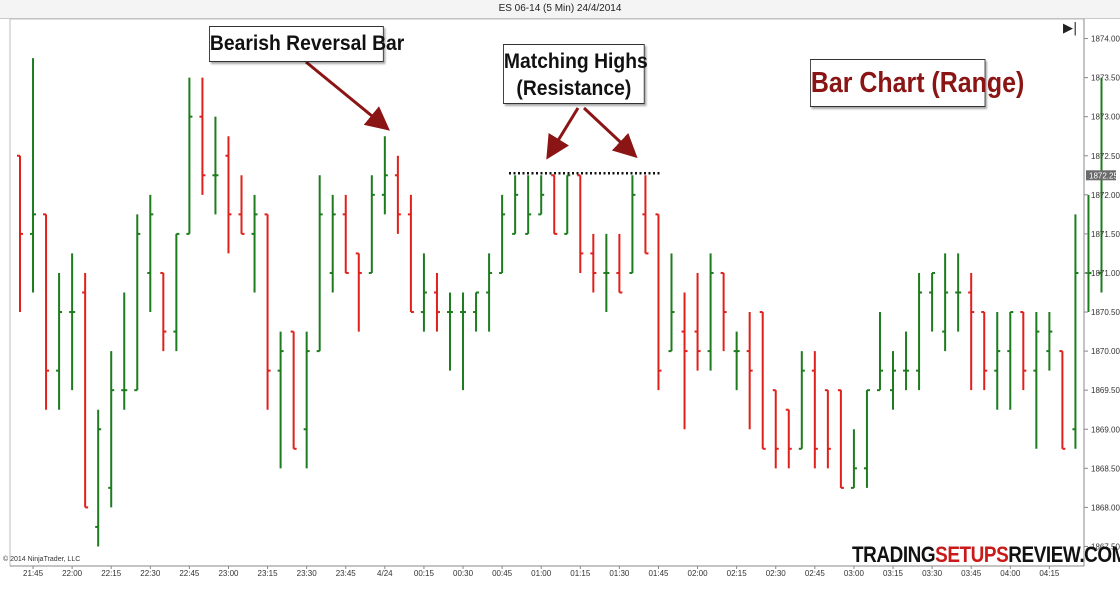 The height and width of the screenshot is (592, 1120). Describe the element at coordinates (1105, 78) in the screenshot. I see `y-tick-label: 1873.50` at that location.